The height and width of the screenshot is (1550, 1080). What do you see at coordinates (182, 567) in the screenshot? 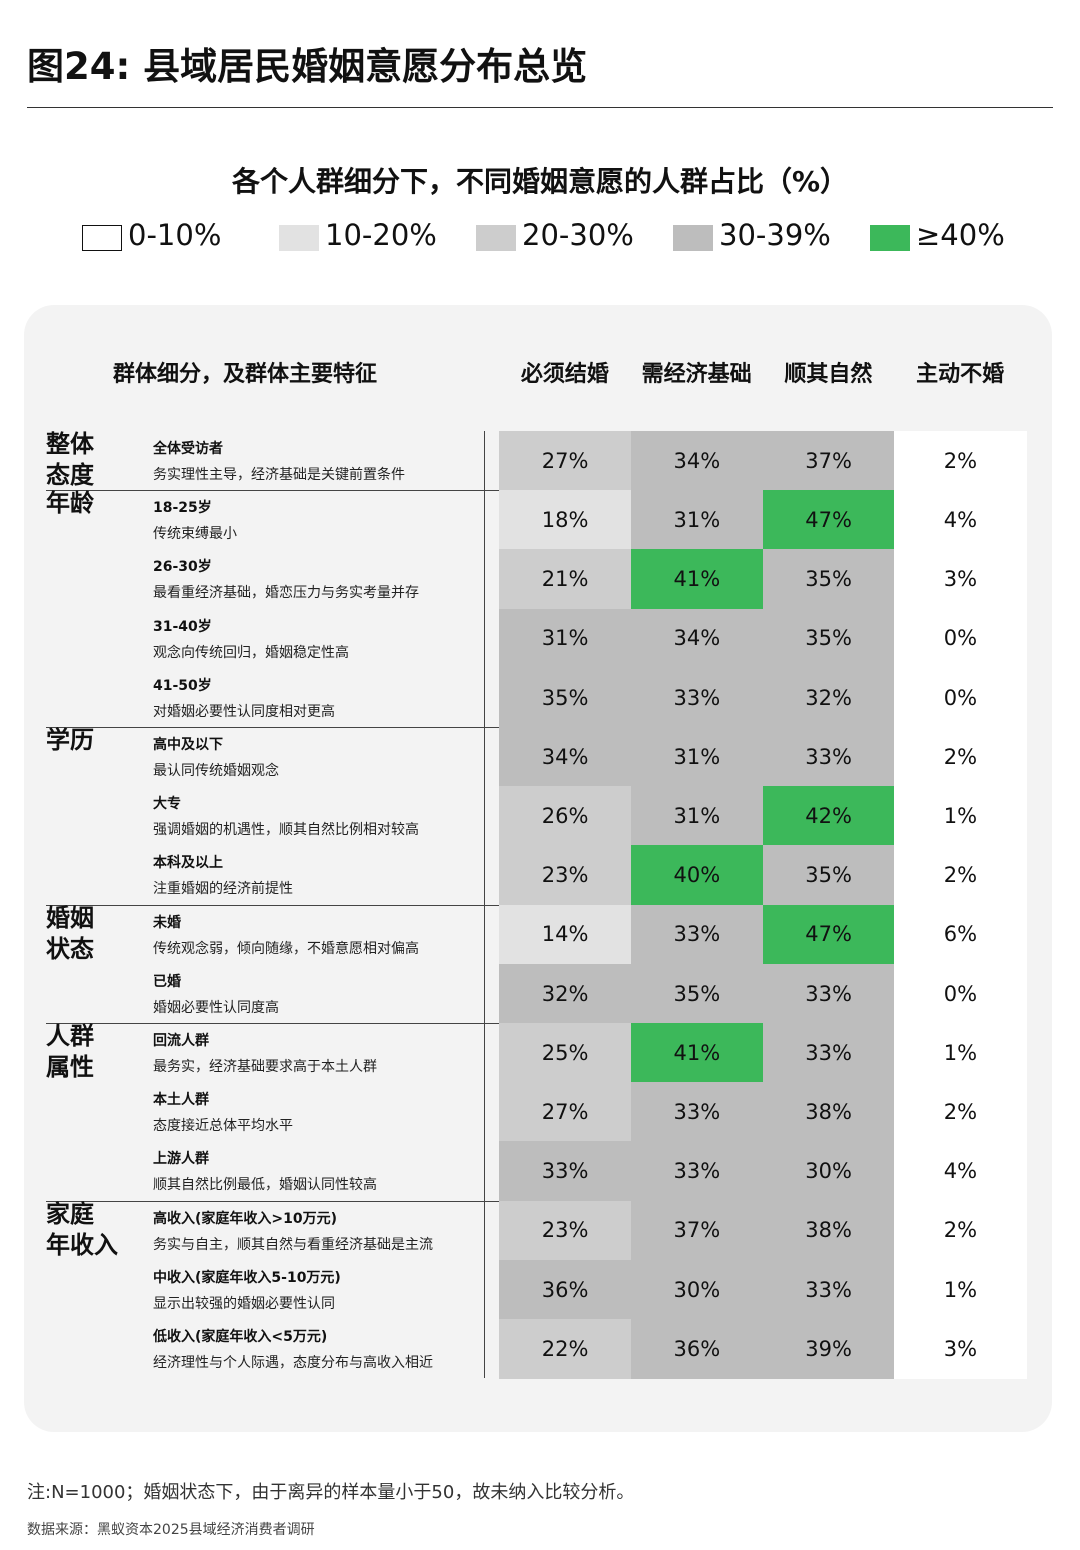
I see `row-label: 26-30岁` at bounding box center [182, 567].